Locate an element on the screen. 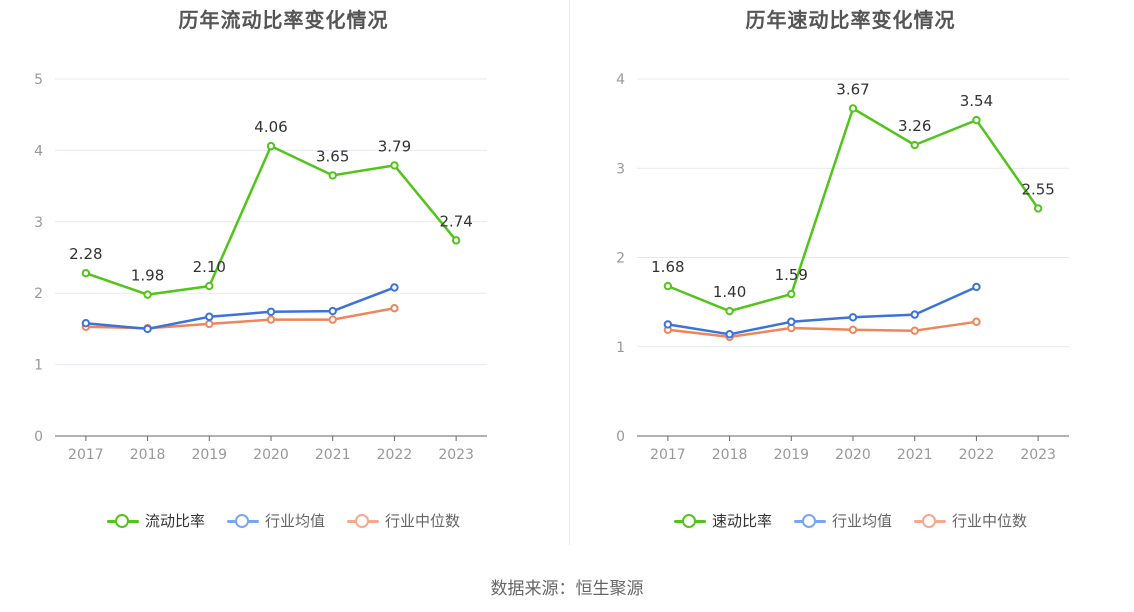 The width and height of the screenshot is (1134, 612). x-tick-label: 2018 is located at coordinates (148, 455).